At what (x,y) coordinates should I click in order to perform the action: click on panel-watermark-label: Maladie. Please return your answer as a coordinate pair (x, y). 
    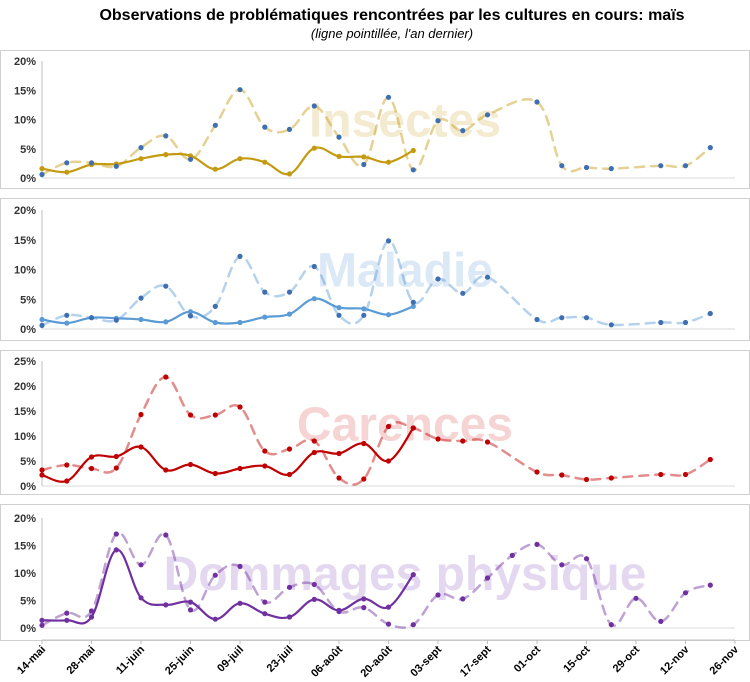
    Looking at the image, I should click on (405, 271).